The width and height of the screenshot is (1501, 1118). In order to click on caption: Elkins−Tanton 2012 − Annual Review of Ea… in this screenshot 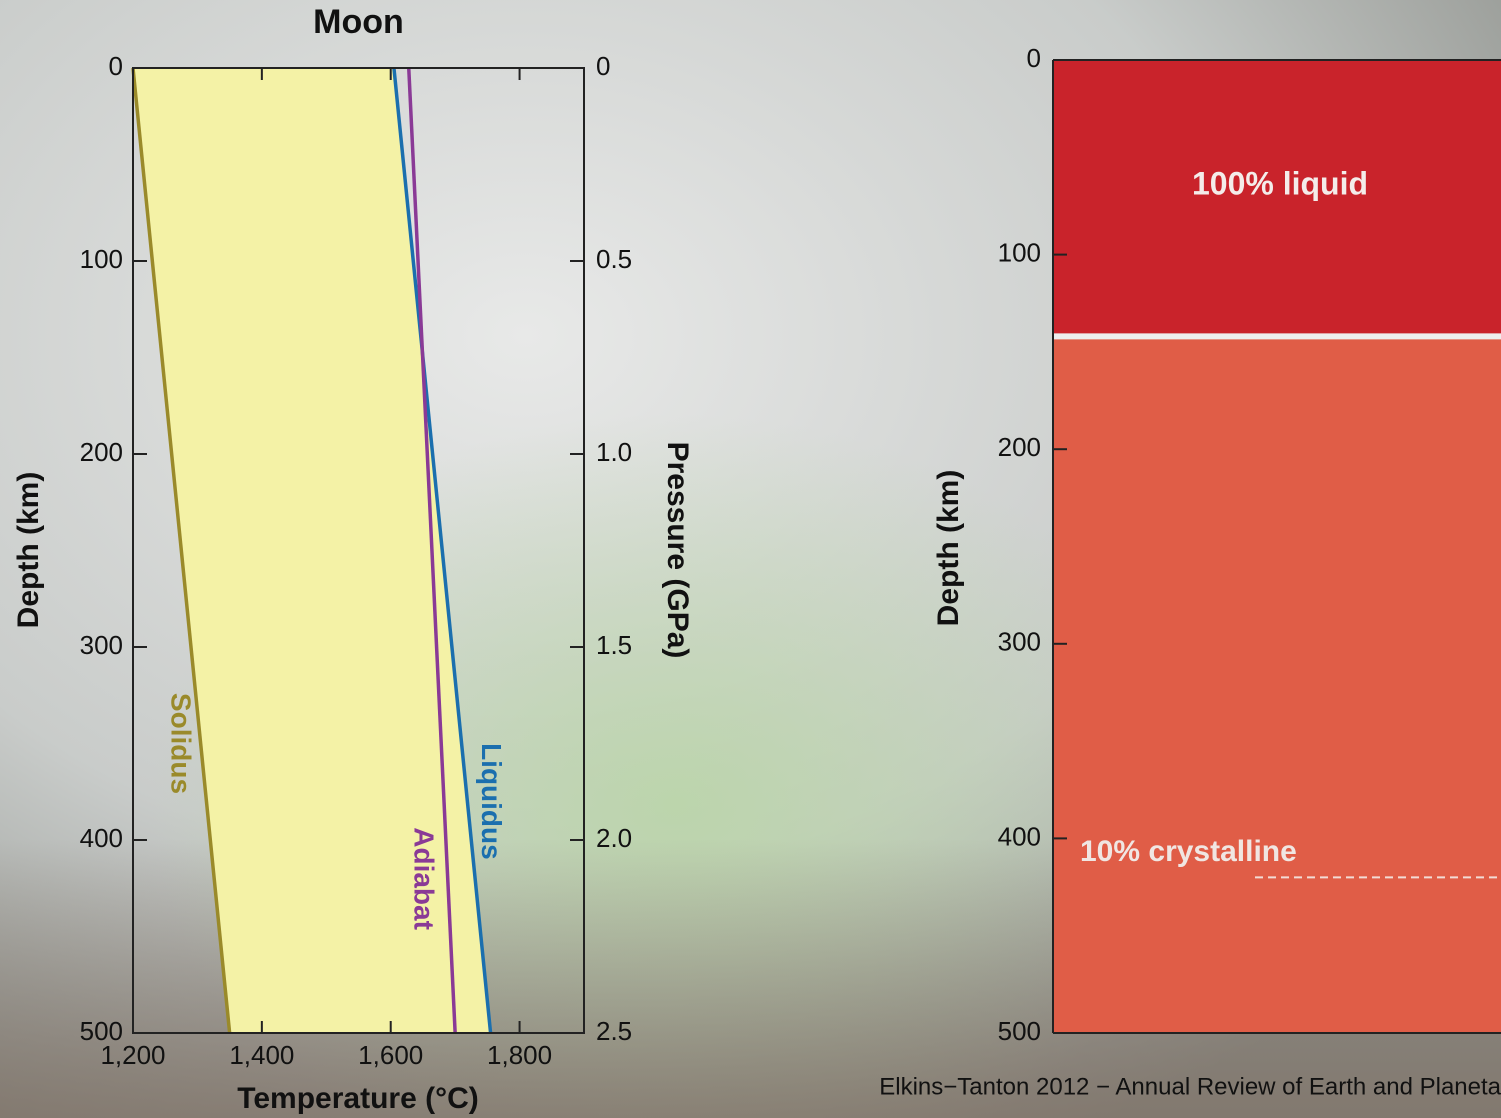, I will do `click(1190, 1086)`.